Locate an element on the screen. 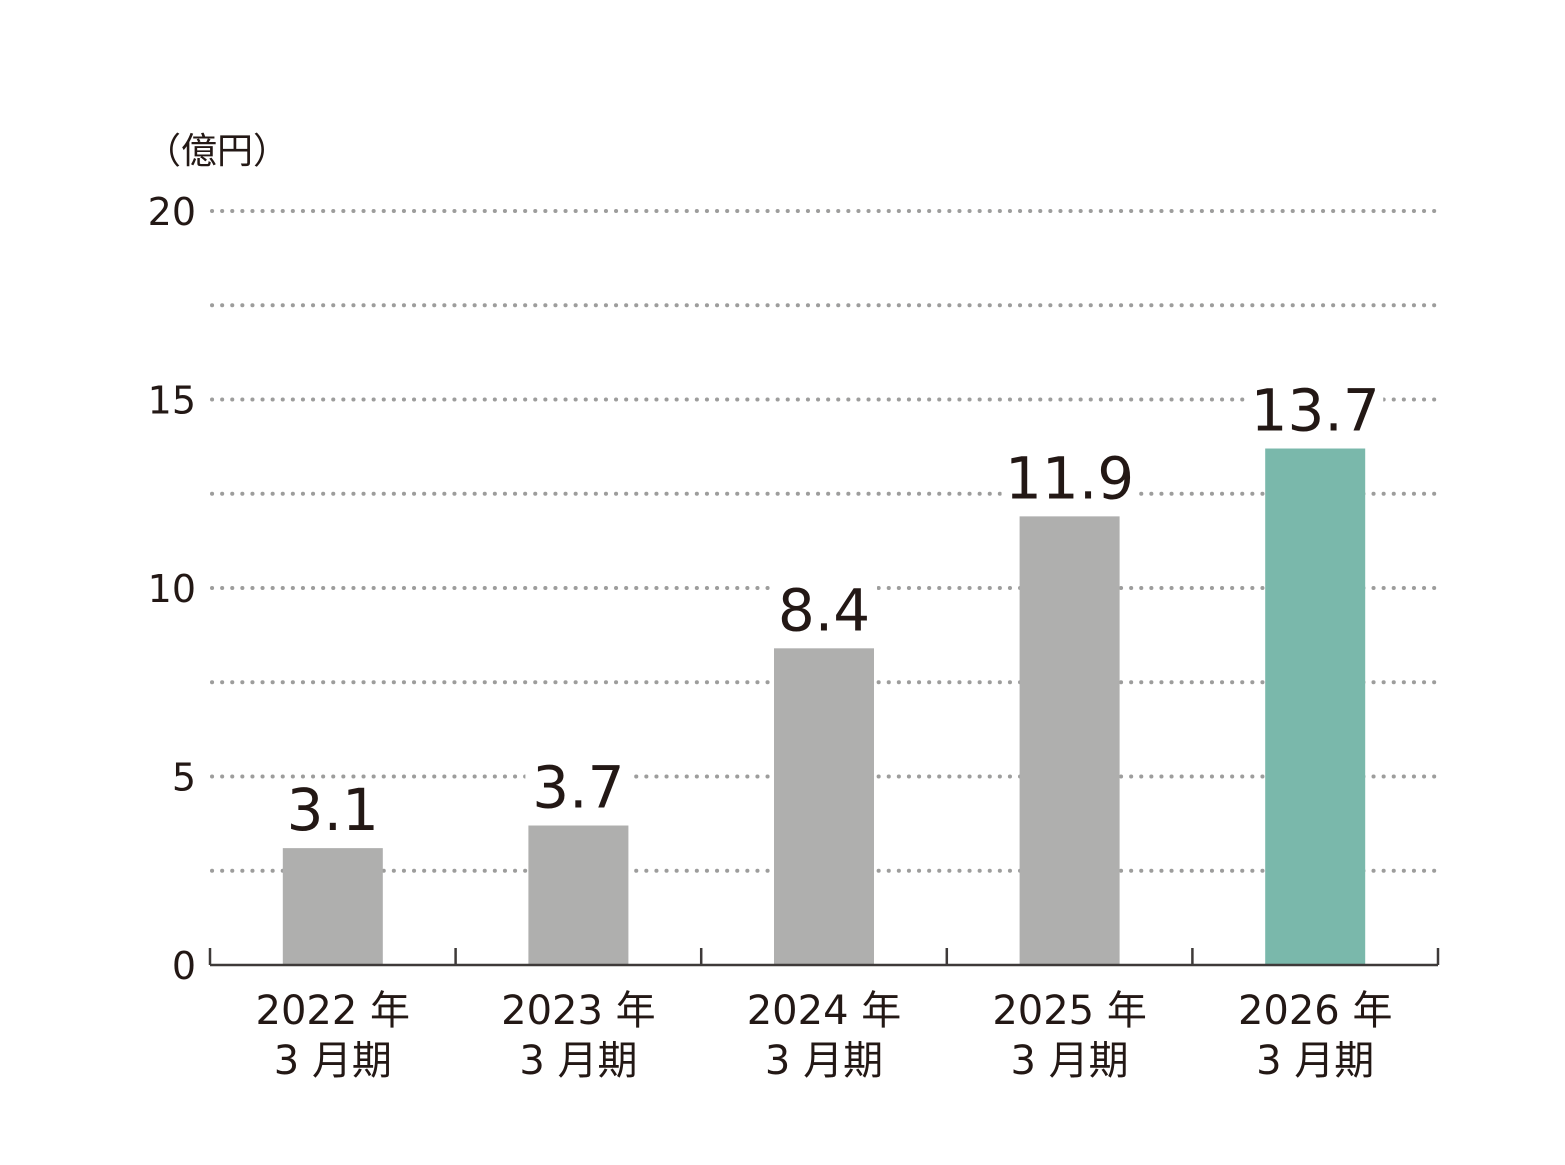  x-tick-label: 2025 年 is located at coordinates (1069, 1011).